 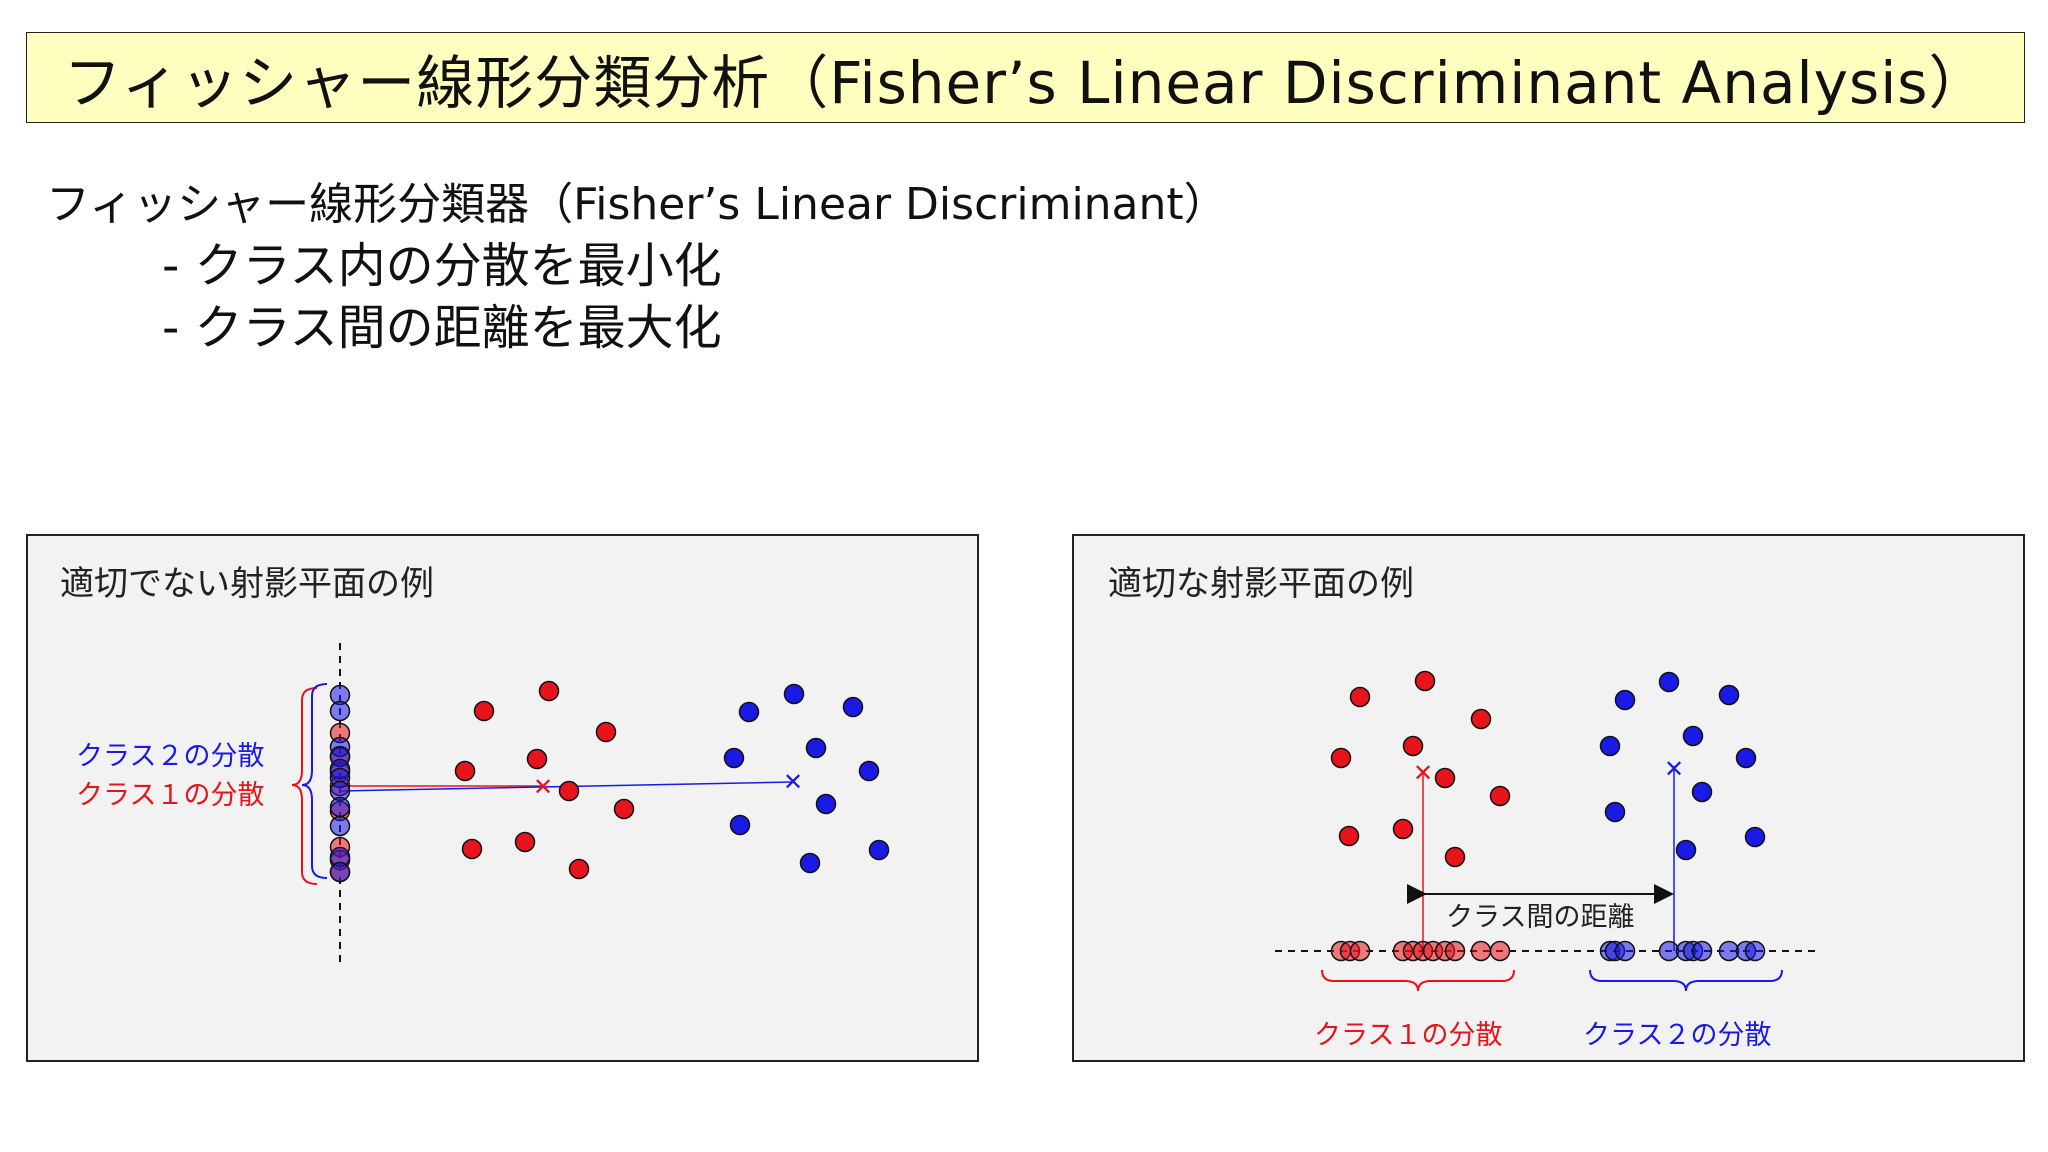 What do you see at coordinates (1677, 1035) in the screenshot?
I see `good-class2-variance-label: クラス２の分散` at bounding box center [1677, 1035].